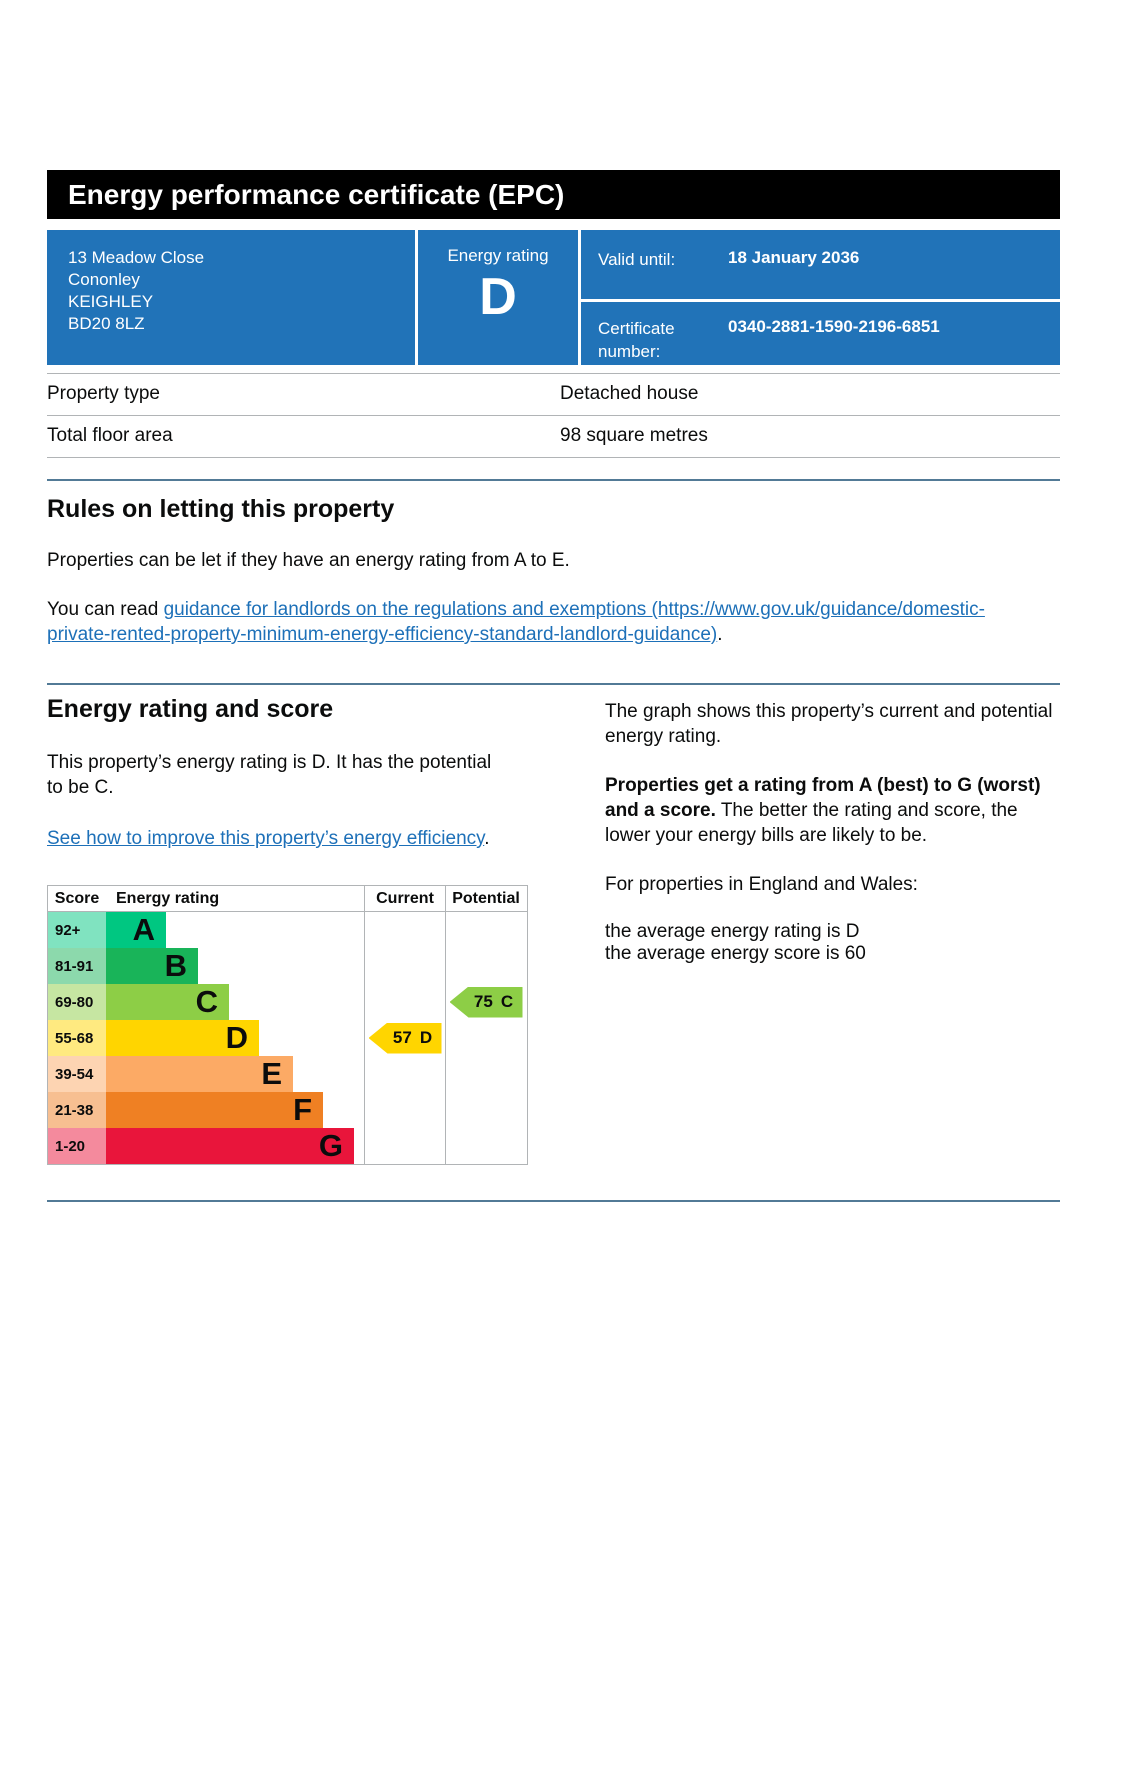 Image resolution: width=1131 pixels, height=1770 pixels. Describe the element at coordinates (182, 1038) in the screenshot. I see `band-bar-d: D` at that location.